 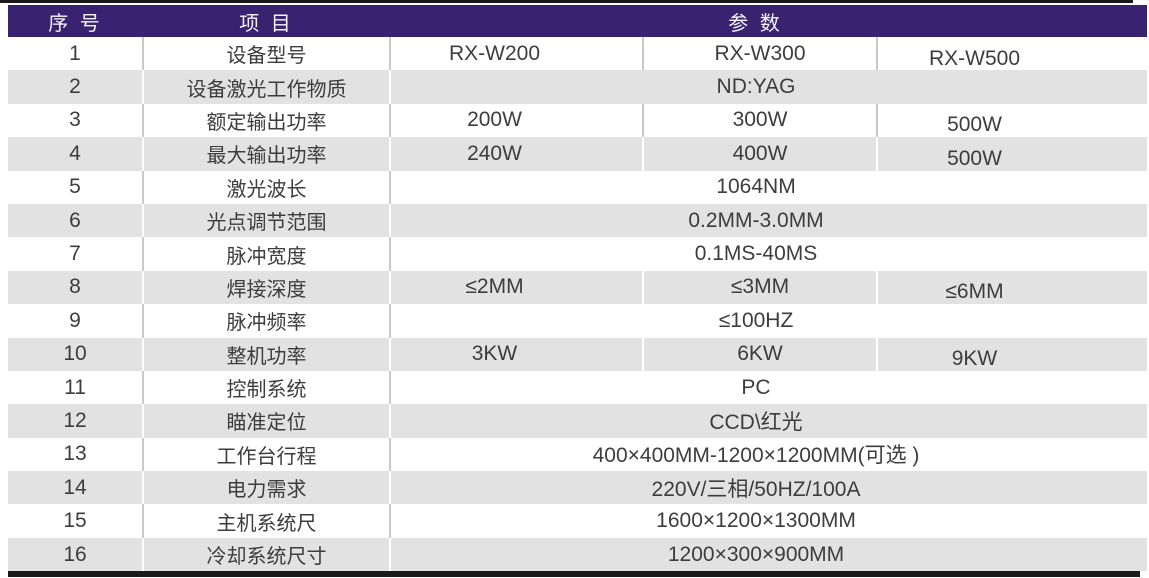 What do you see at coordinates (266, 557) in the screenshot?
I see `item-cell-text: 冷却系统尺寸` at bounding box center [266, 557].